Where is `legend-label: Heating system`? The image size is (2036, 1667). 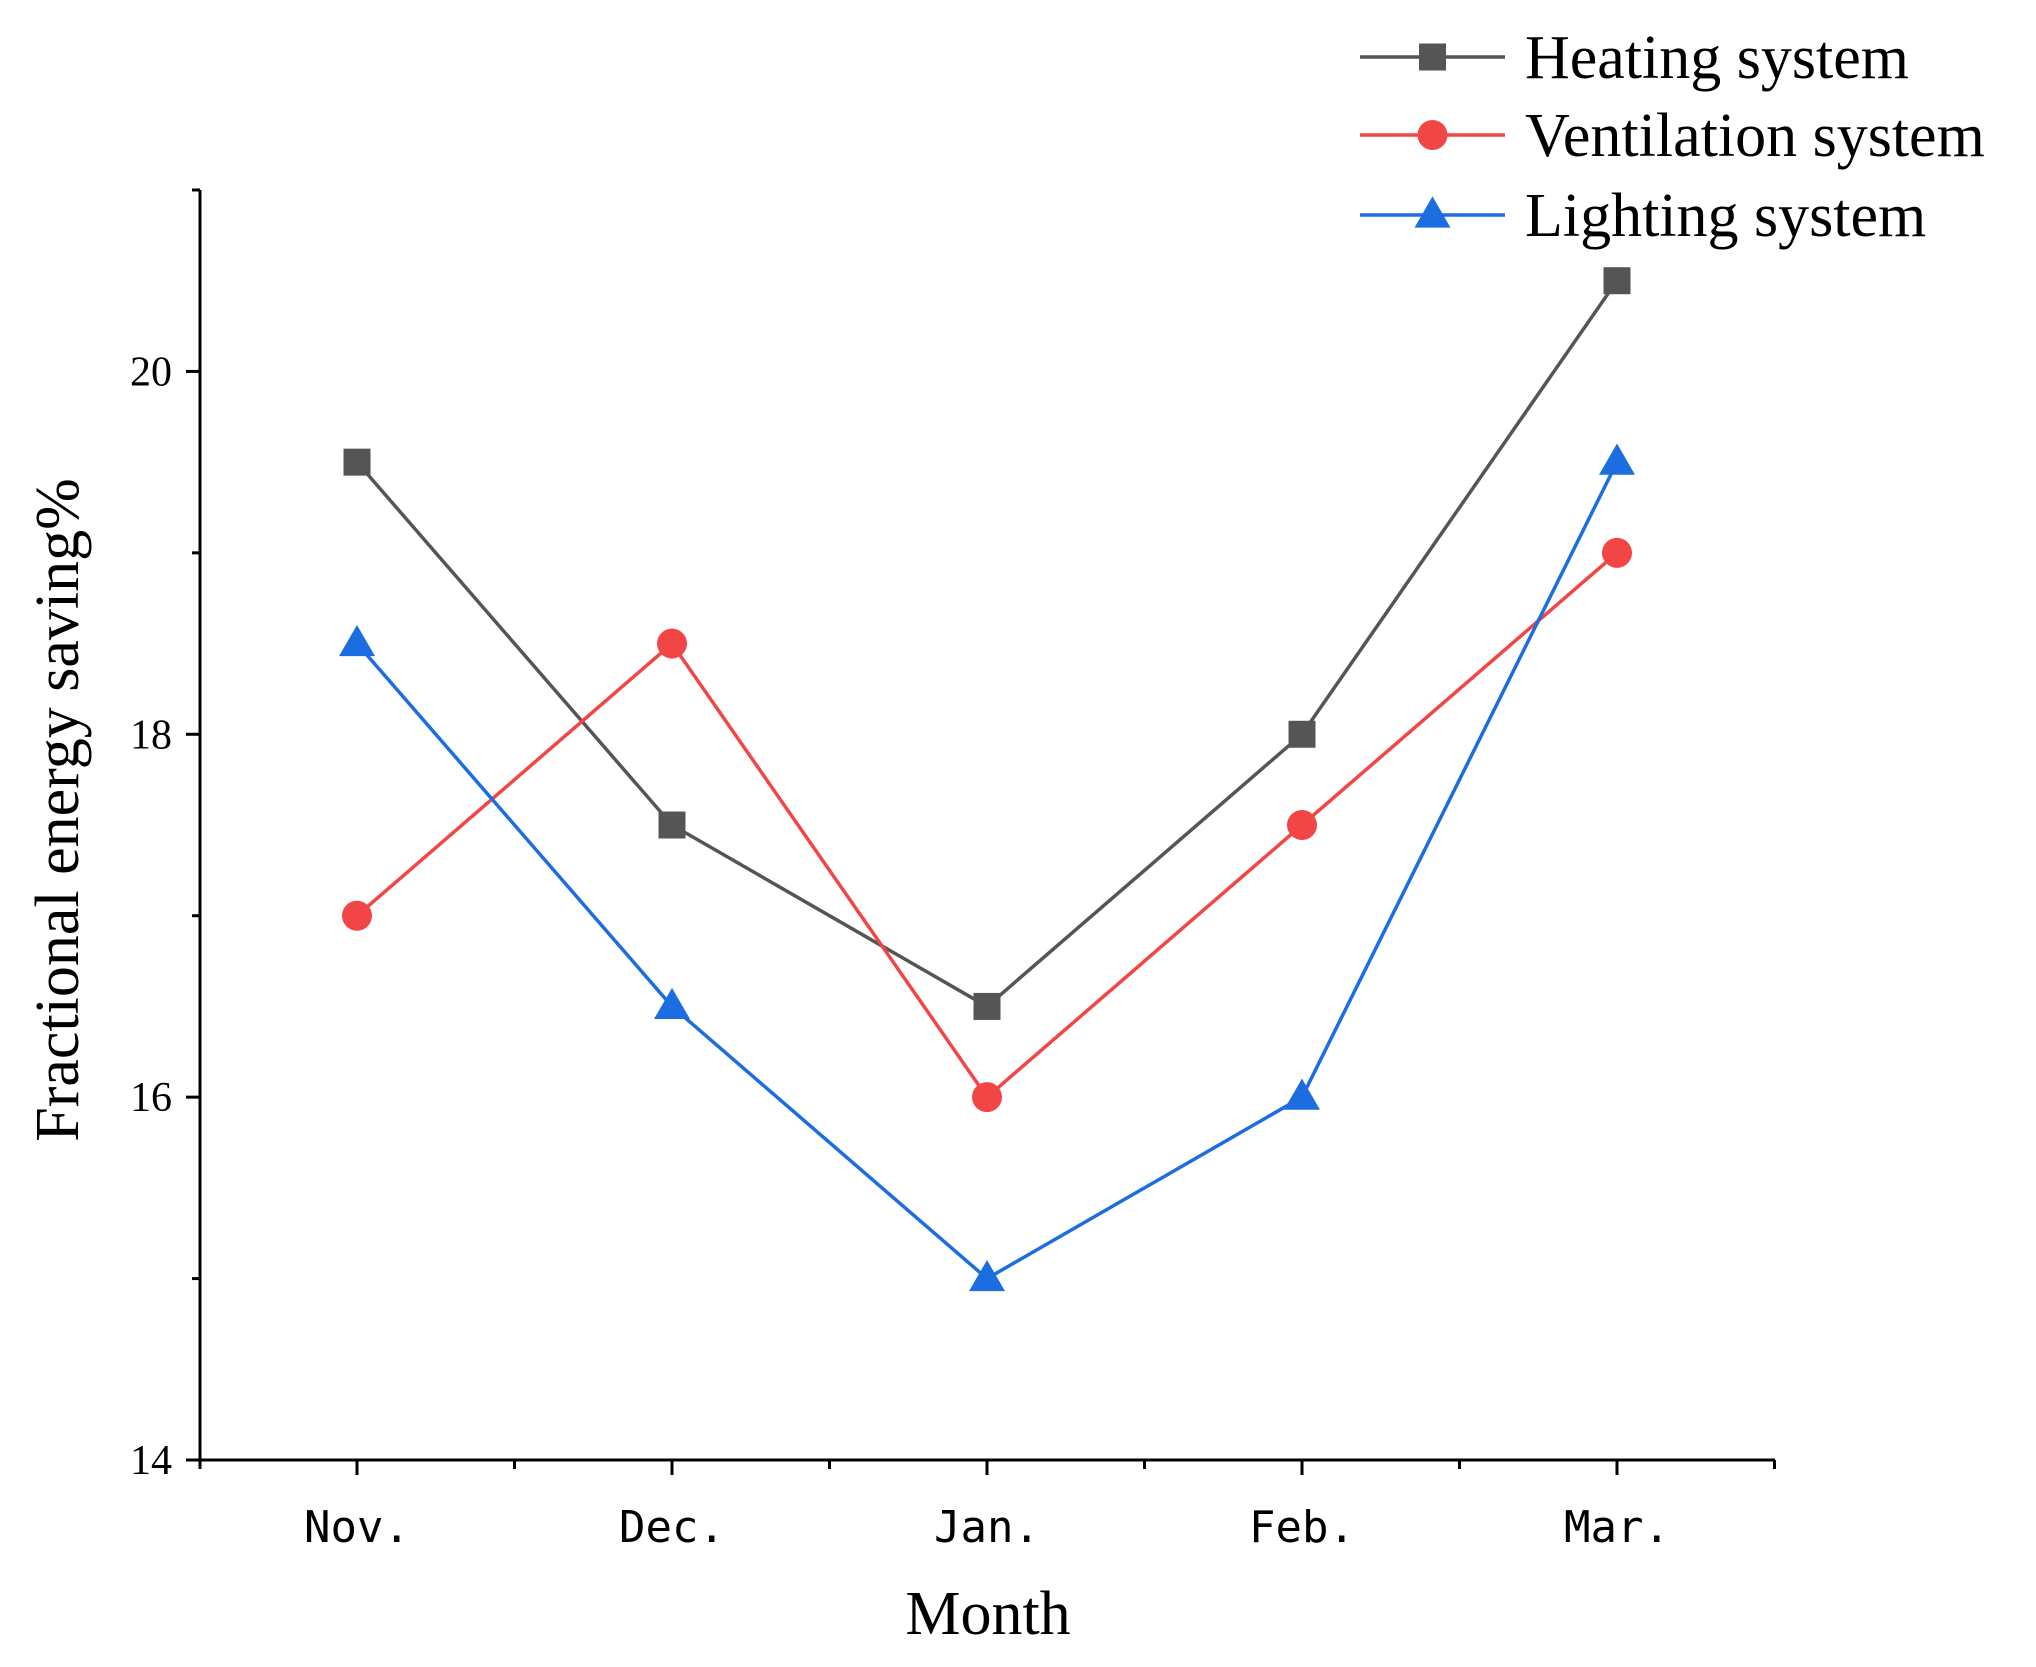
legend-label: Heating system is located at coordinates (1717, 58).